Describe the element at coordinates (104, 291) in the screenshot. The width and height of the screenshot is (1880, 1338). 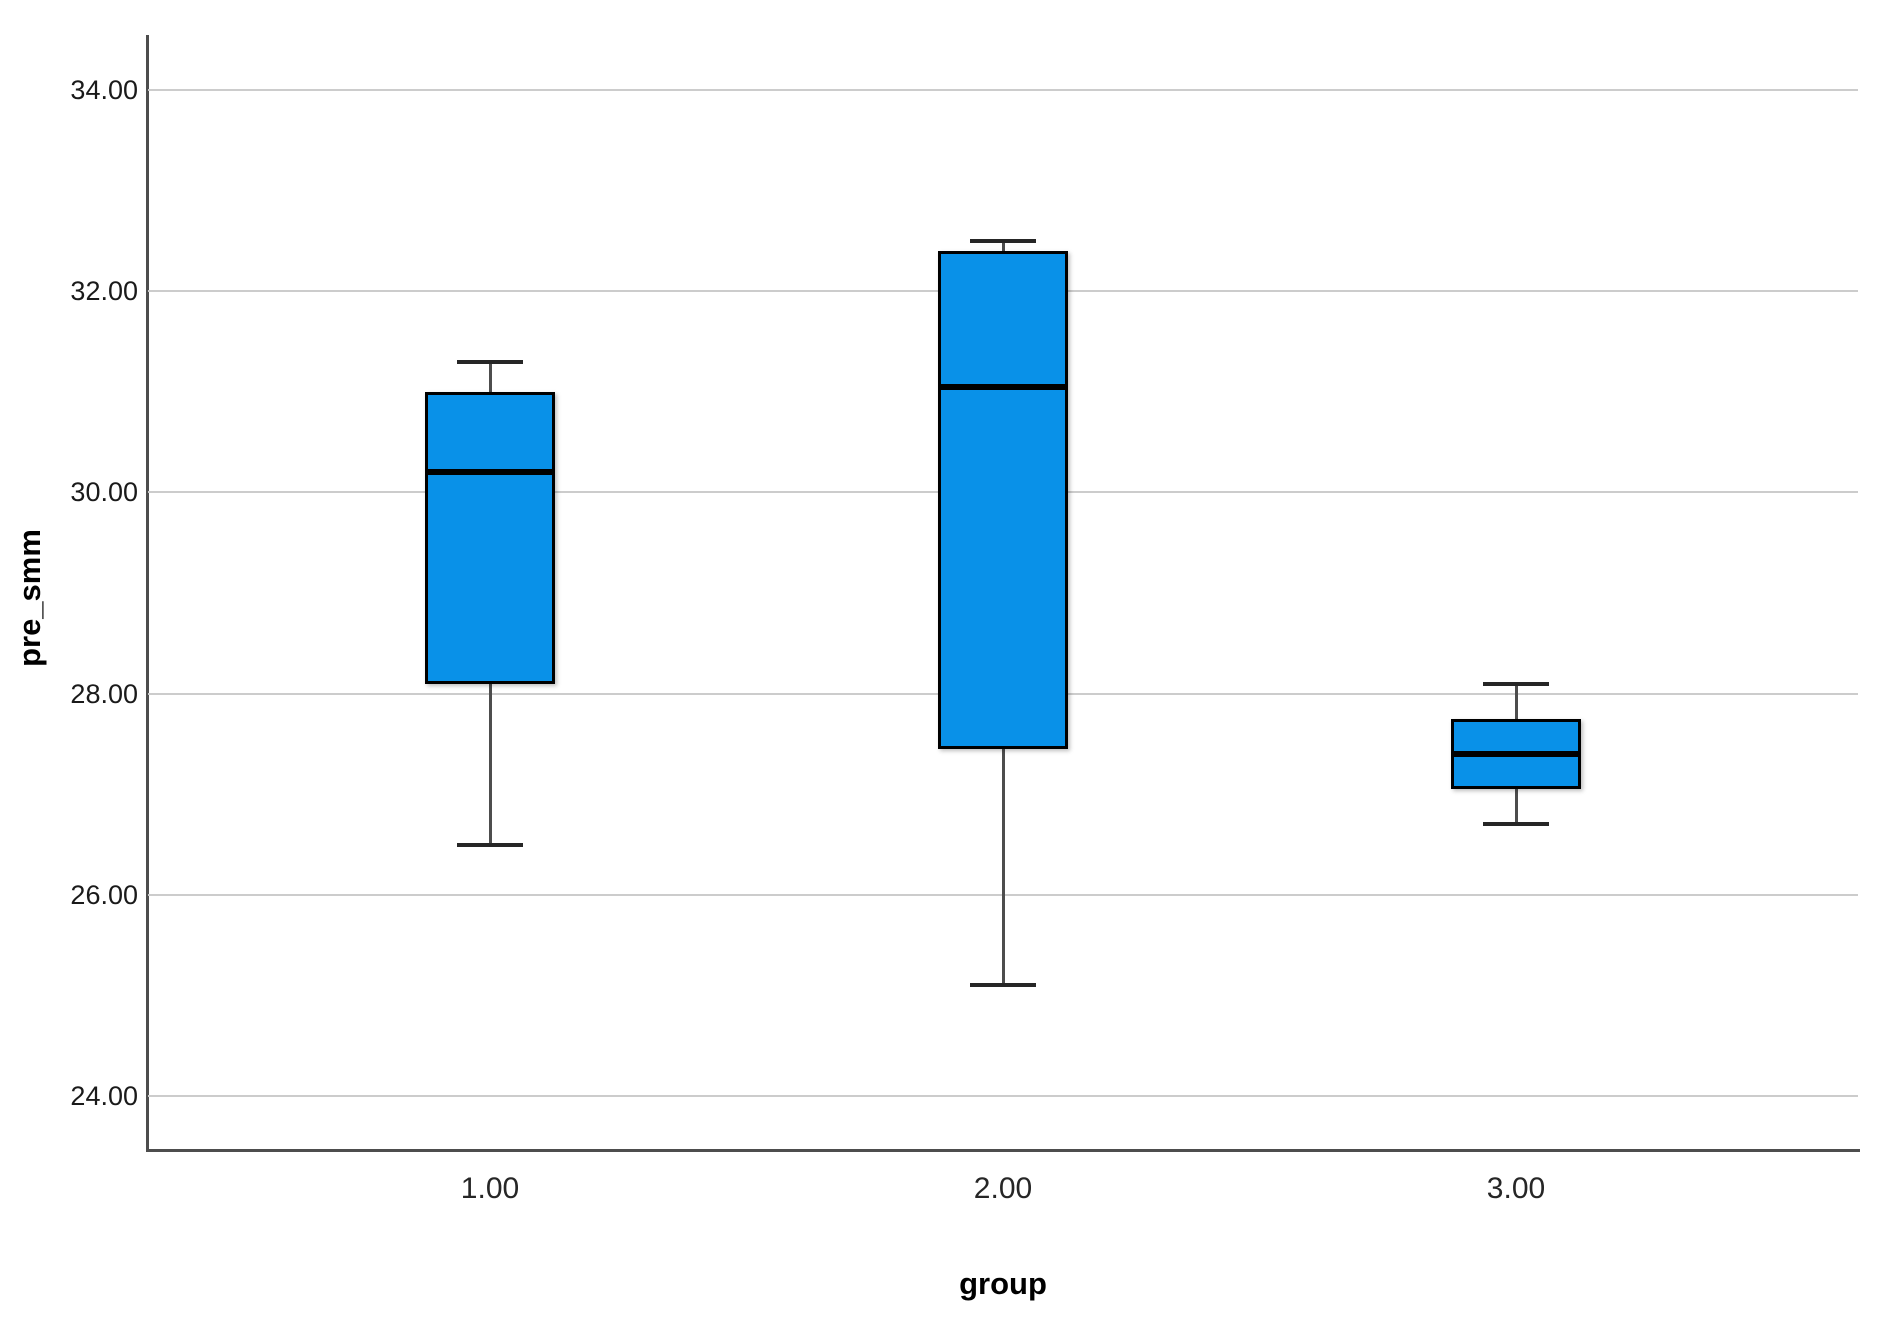
I see `y-tick-label: 32.00` at that location.